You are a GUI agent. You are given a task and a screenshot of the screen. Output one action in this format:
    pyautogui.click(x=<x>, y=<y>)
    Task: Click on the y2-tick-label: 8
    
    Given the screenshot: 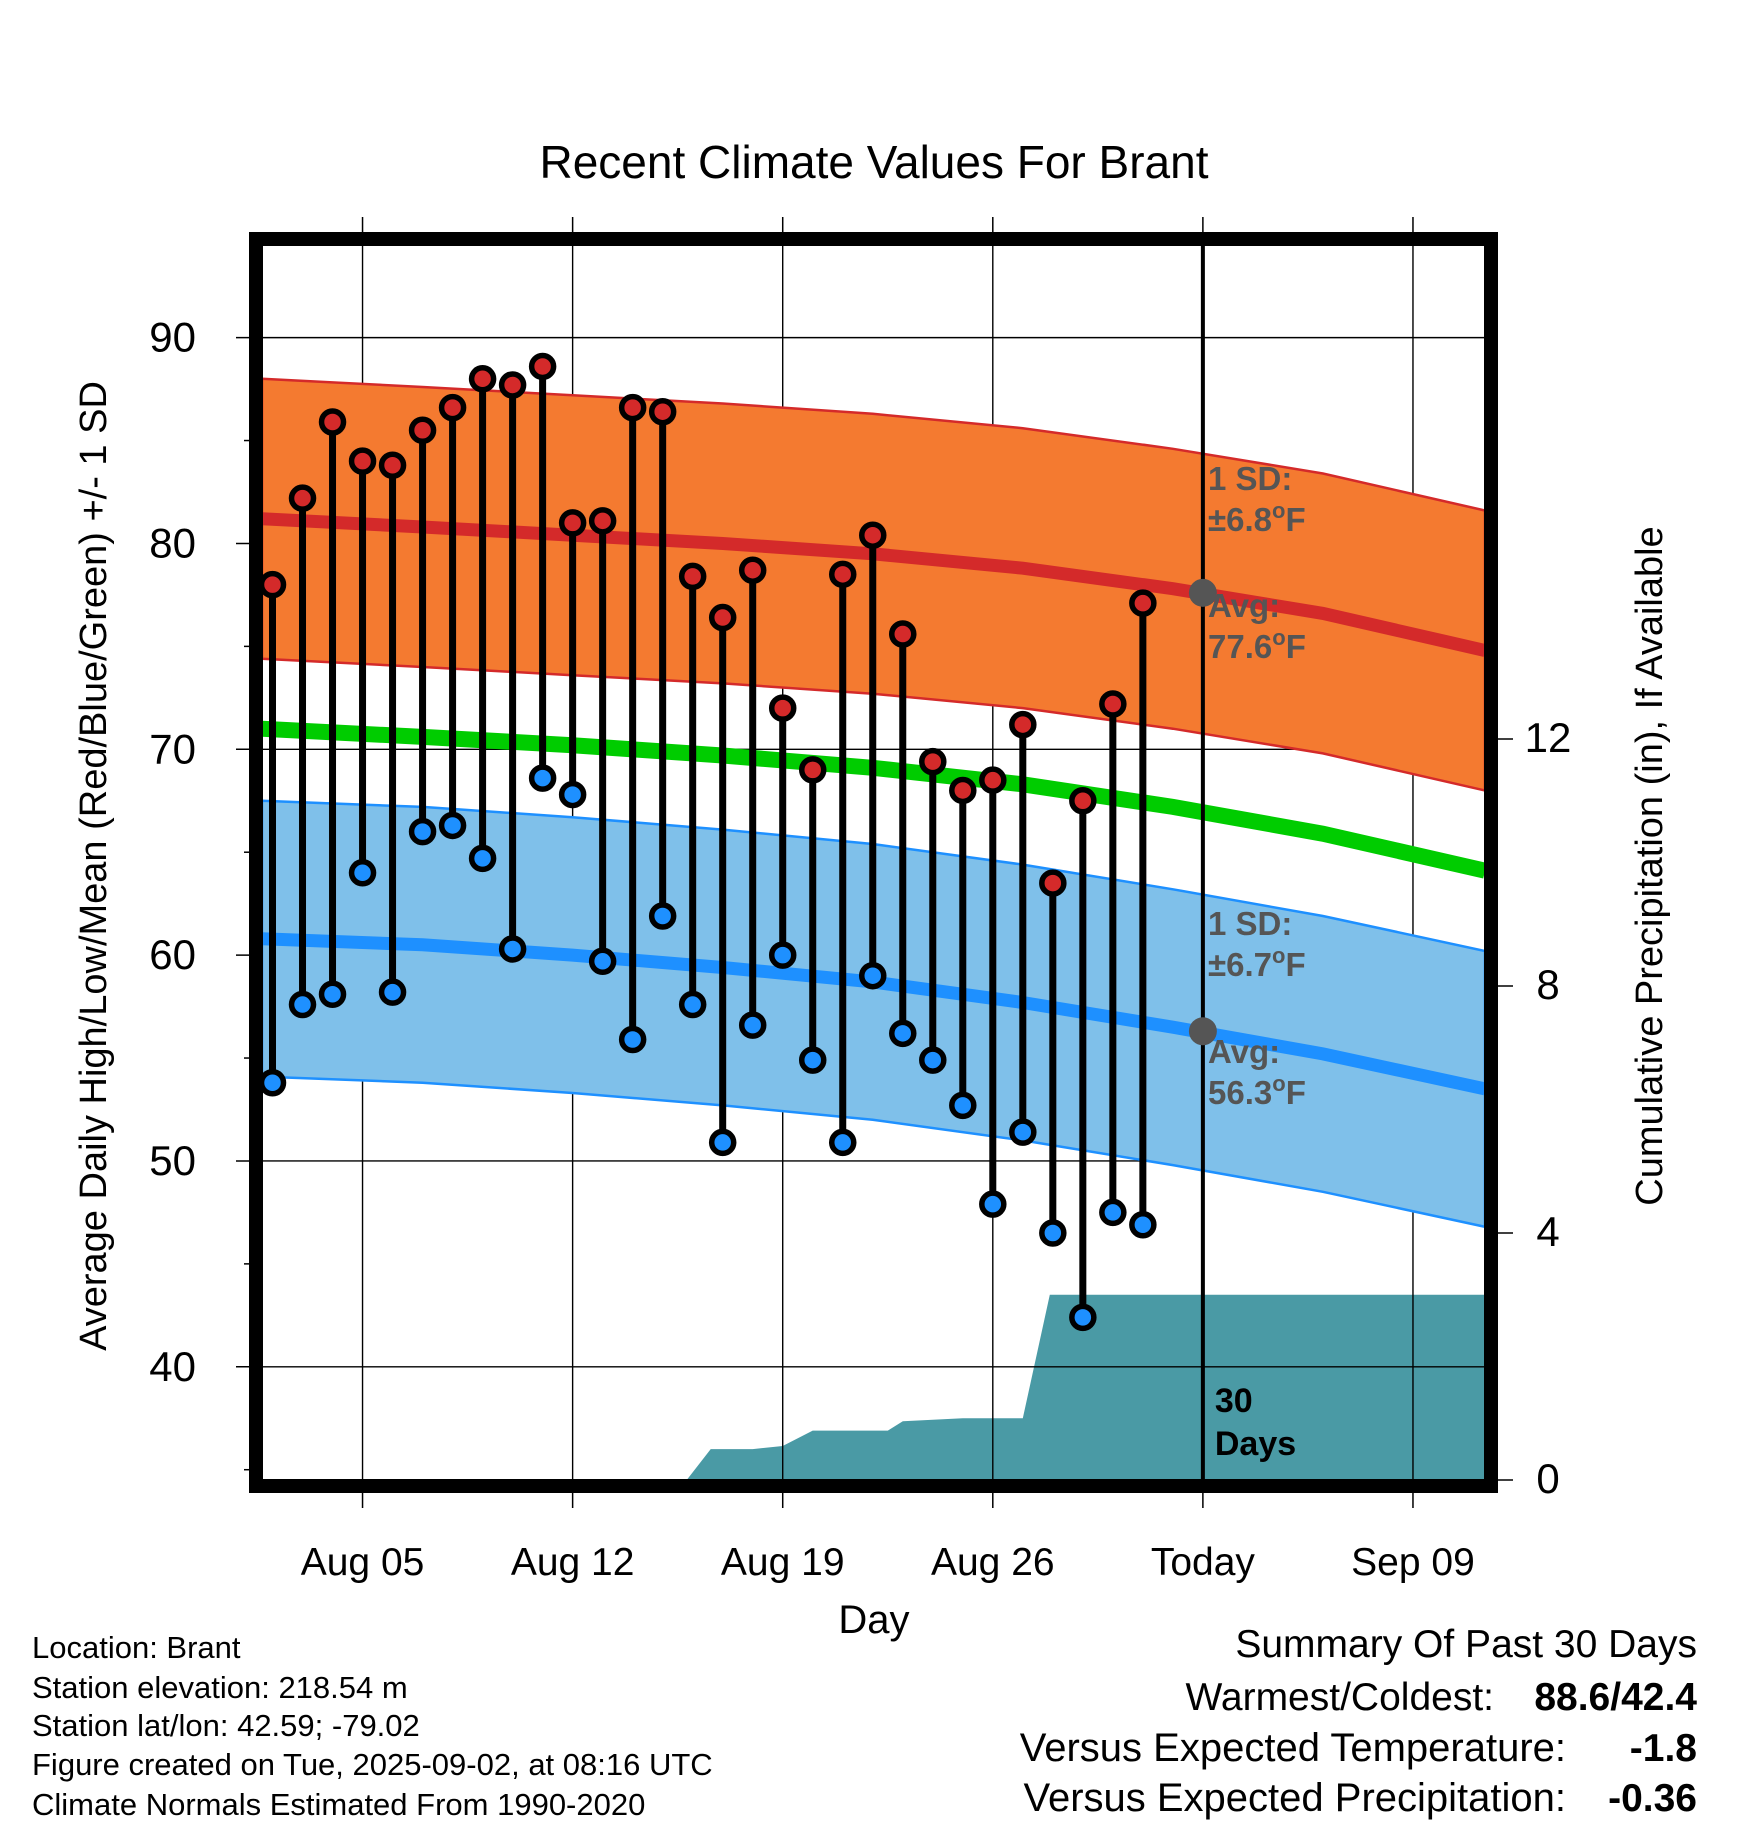 What is the action you would take?
    pyautogui.click(x=1547, y=984)
    